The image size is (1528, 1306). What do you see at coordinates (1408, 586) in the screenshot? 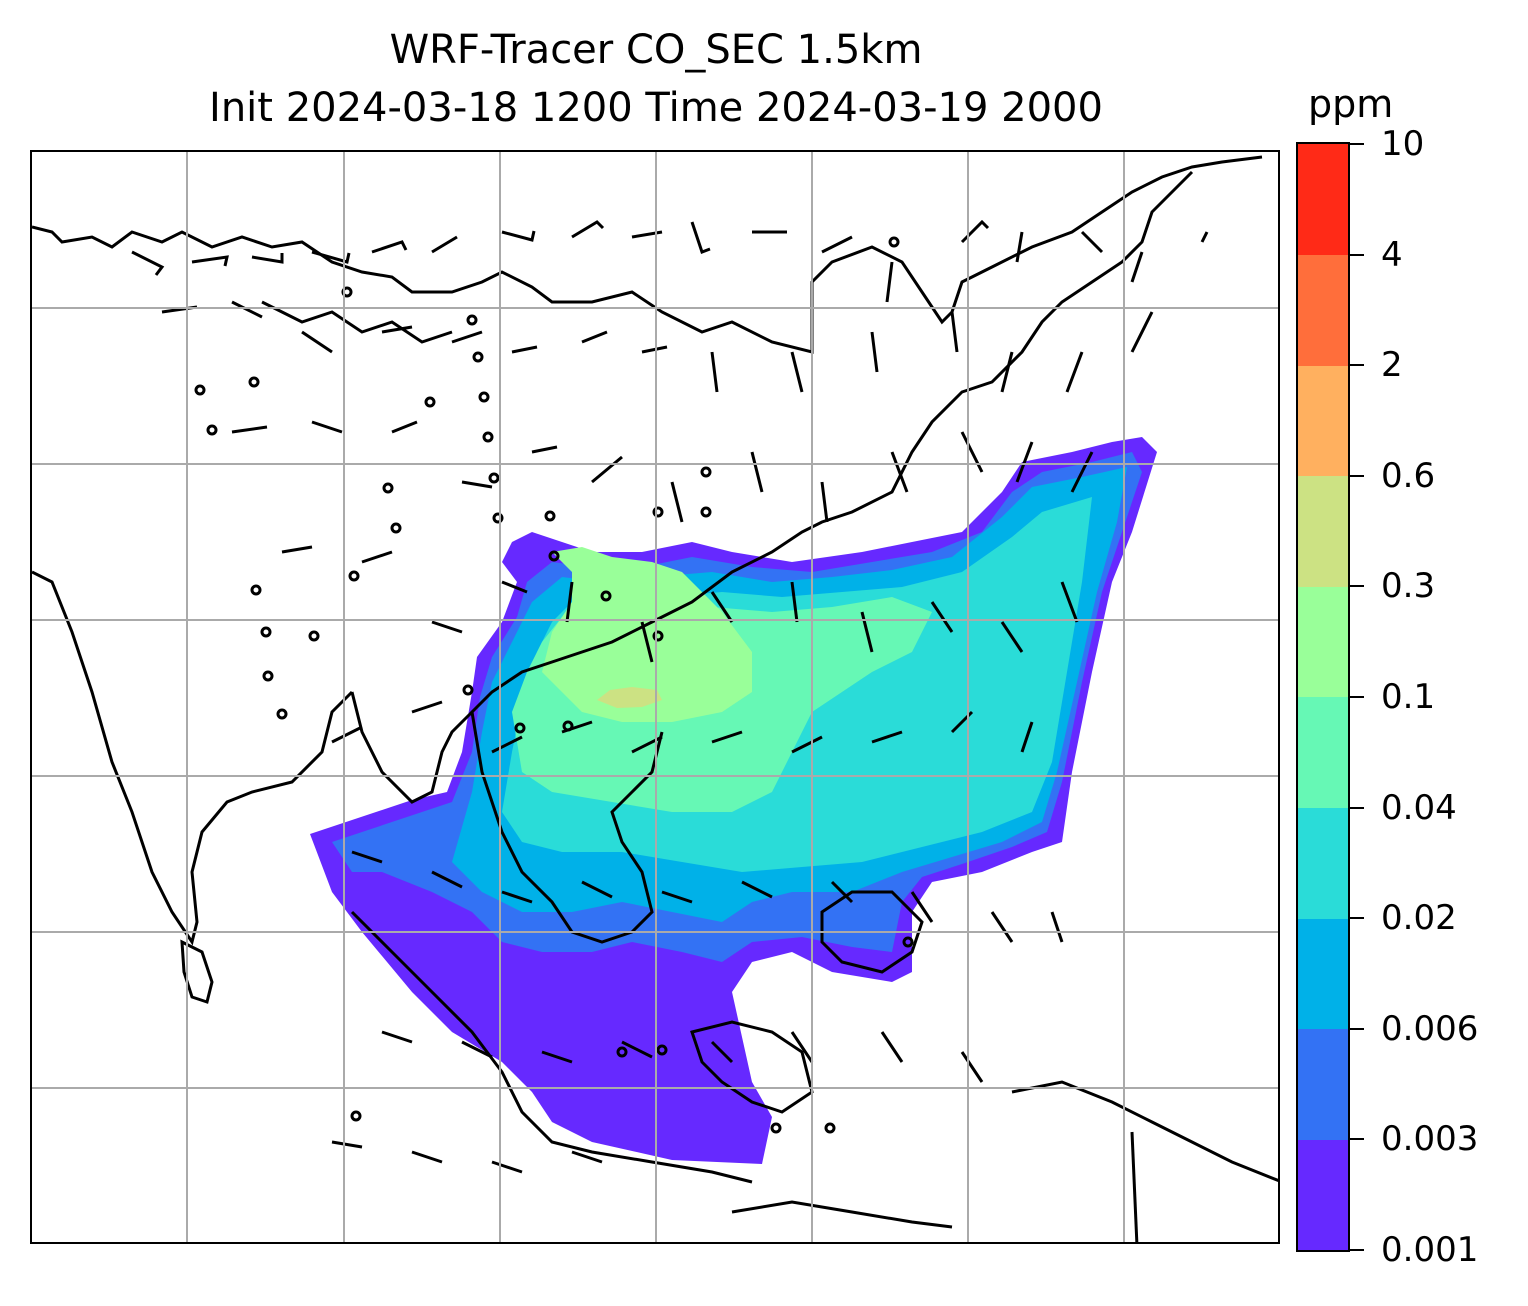
I see `colorbar-tick-label: 0.3` at bounding box center [1408, 586].